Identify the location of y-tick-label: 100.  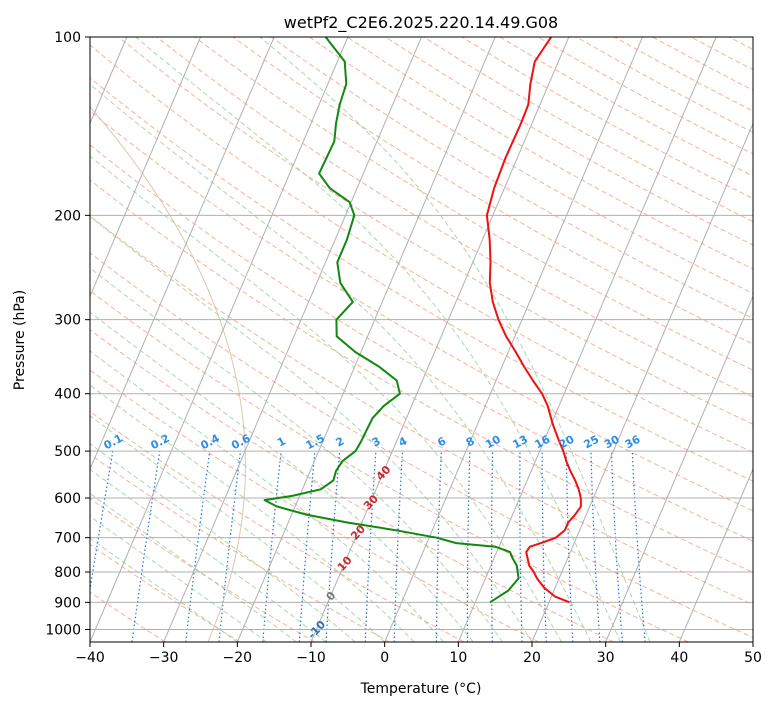
(67, 38).